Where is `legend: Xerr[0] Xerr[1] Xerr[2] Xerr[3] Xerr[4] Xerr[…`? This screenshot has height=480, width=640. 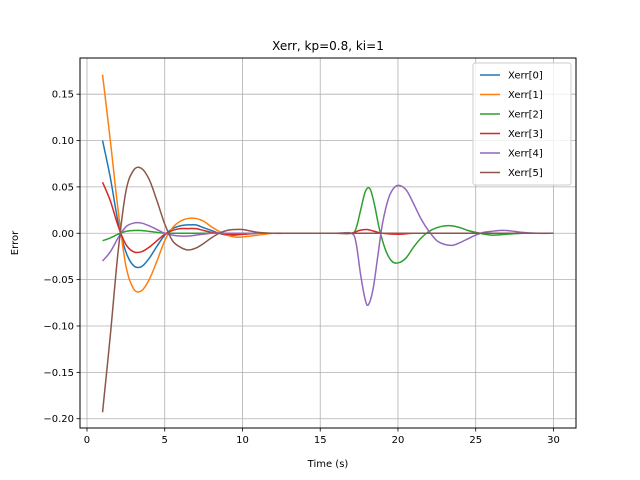 legend: Xerr[0] Xerr[1] Xerr[2] Xerr[3] Xerr[4] Xerr[… is located at coordinates (522, 124).